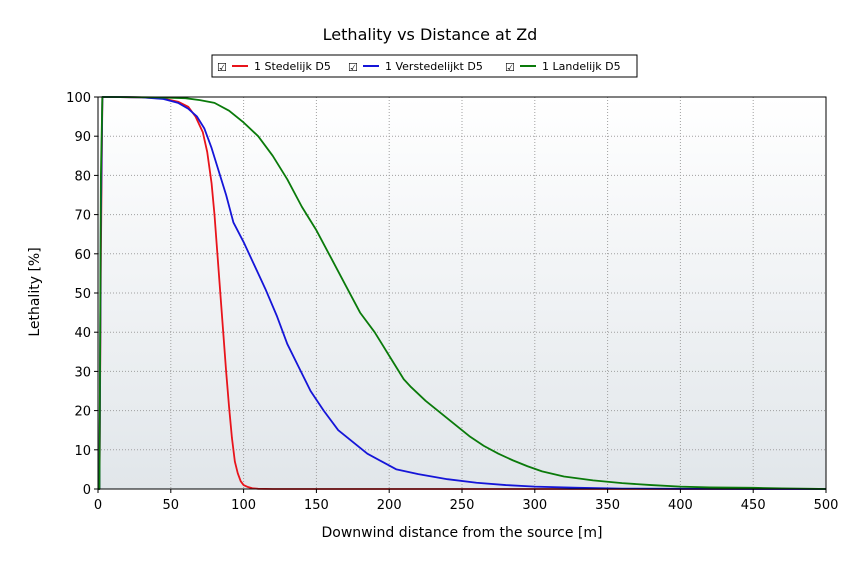  What do you see at coordinates (753, 505) in the screenshot?
I see `x-tick-label: 450` at bounding box center [753, 505].